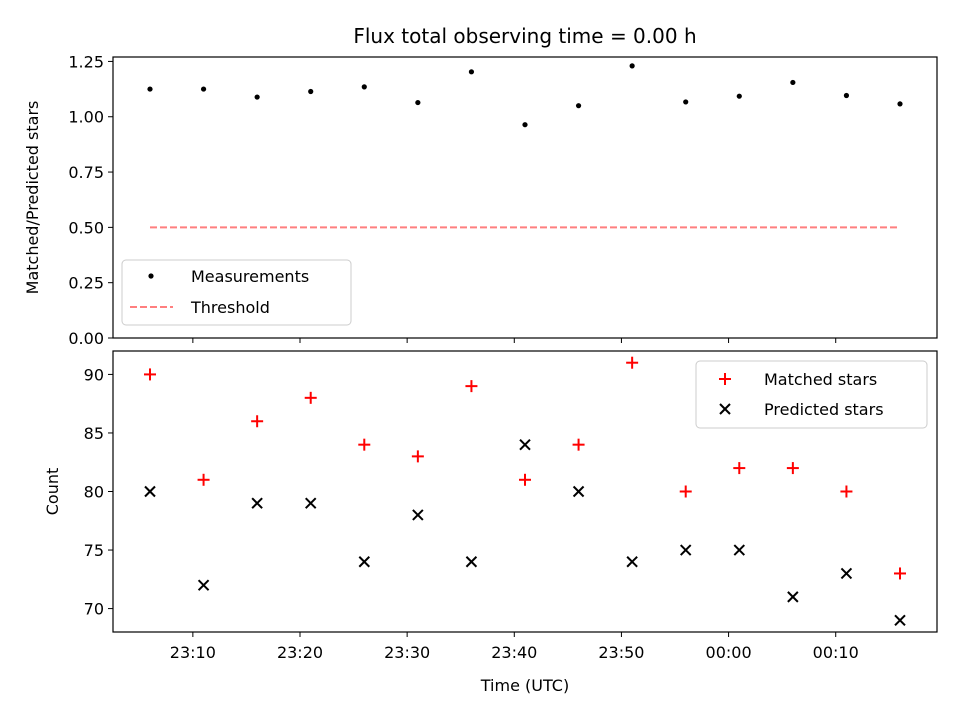 The height and width of the screenshot is (720, 960). Describe the element at coordinates (90, 200) in the screenshot. I see `ratio-y-ticks: 0.00 0.25 0.50 0.75 1.00 1.25` at that location.